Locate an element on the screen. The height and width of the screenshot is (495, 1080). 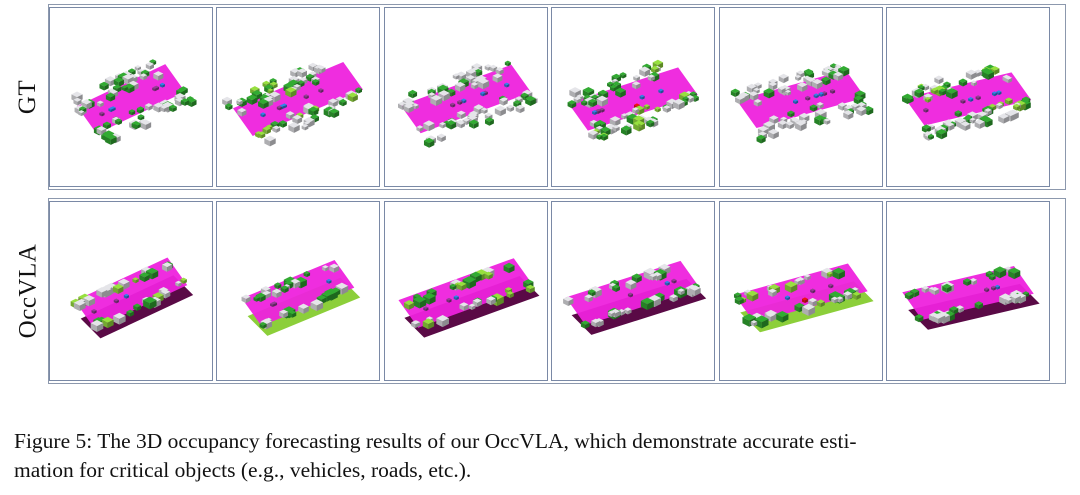
row-label-occvla: OccVLA is located at coordinates (28, 291).